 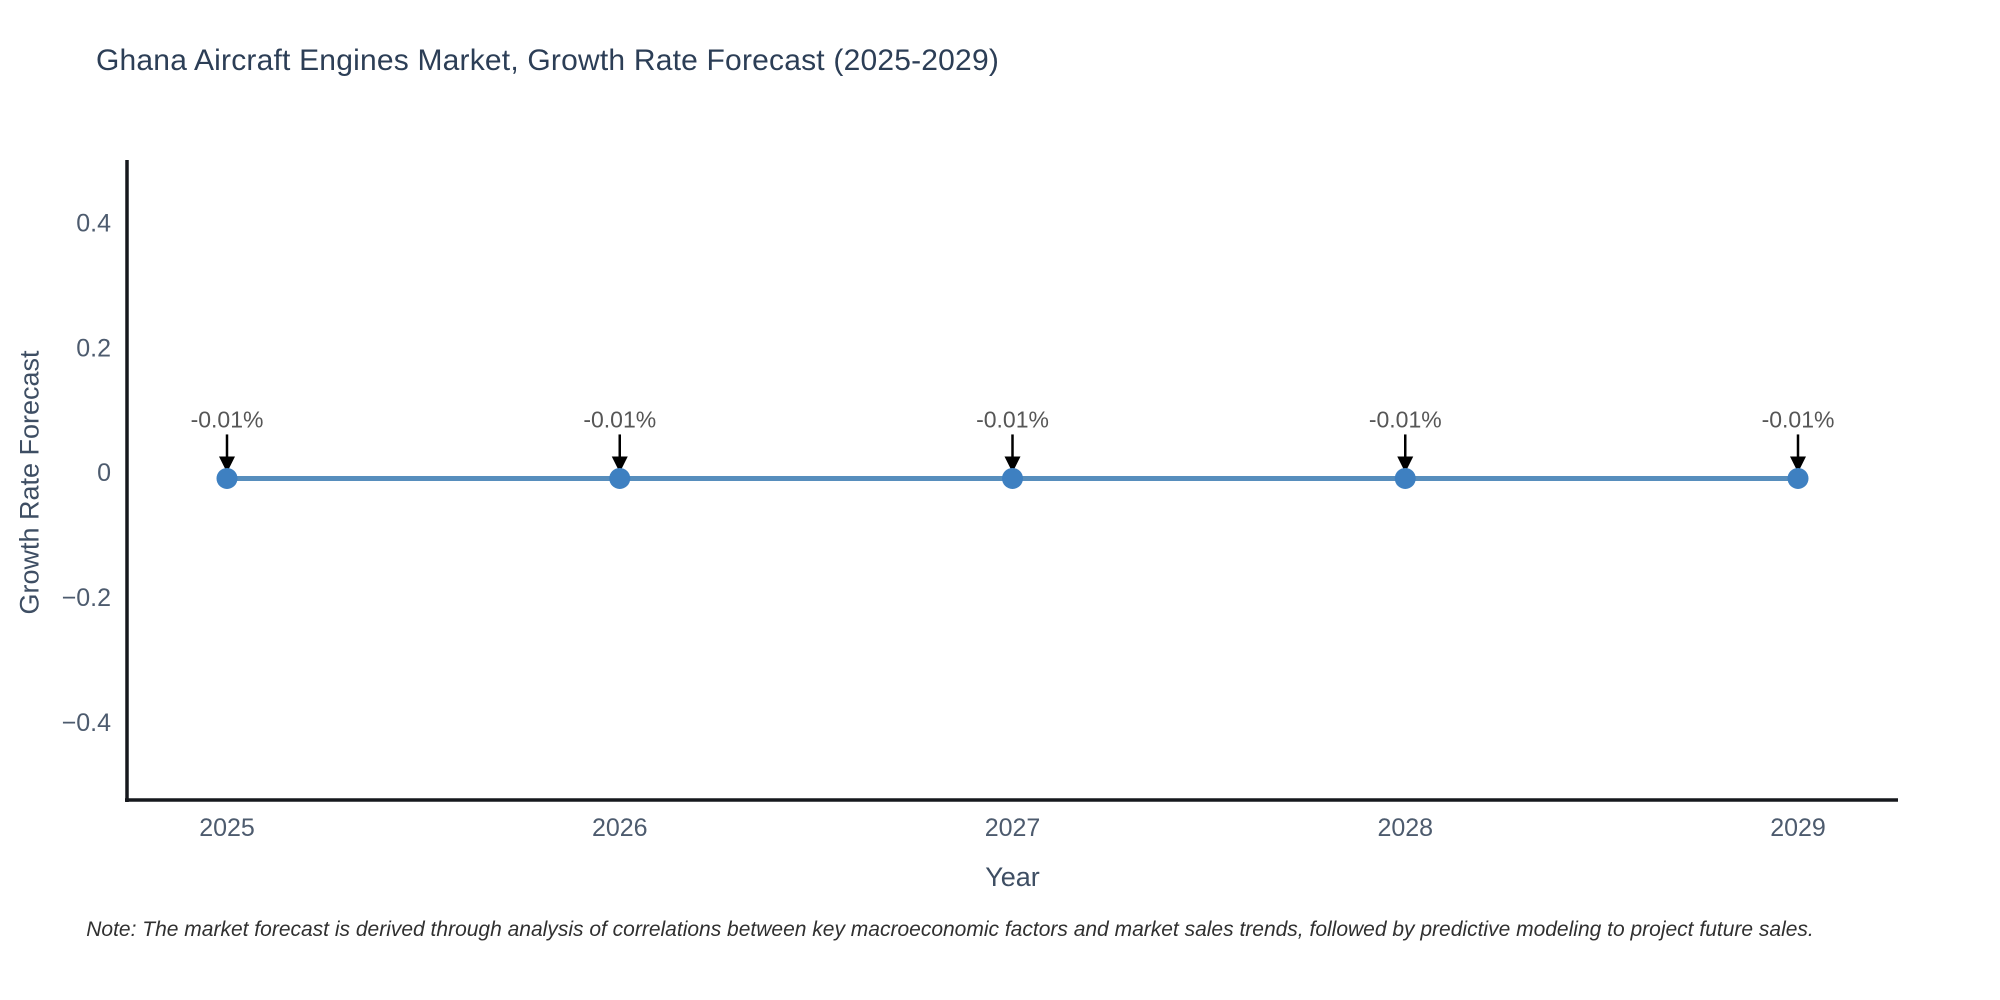 What do you see at coordinates (104, 473) in the screenshot?
I see `y-tick-label: 0` at bounding box center [104, 473].